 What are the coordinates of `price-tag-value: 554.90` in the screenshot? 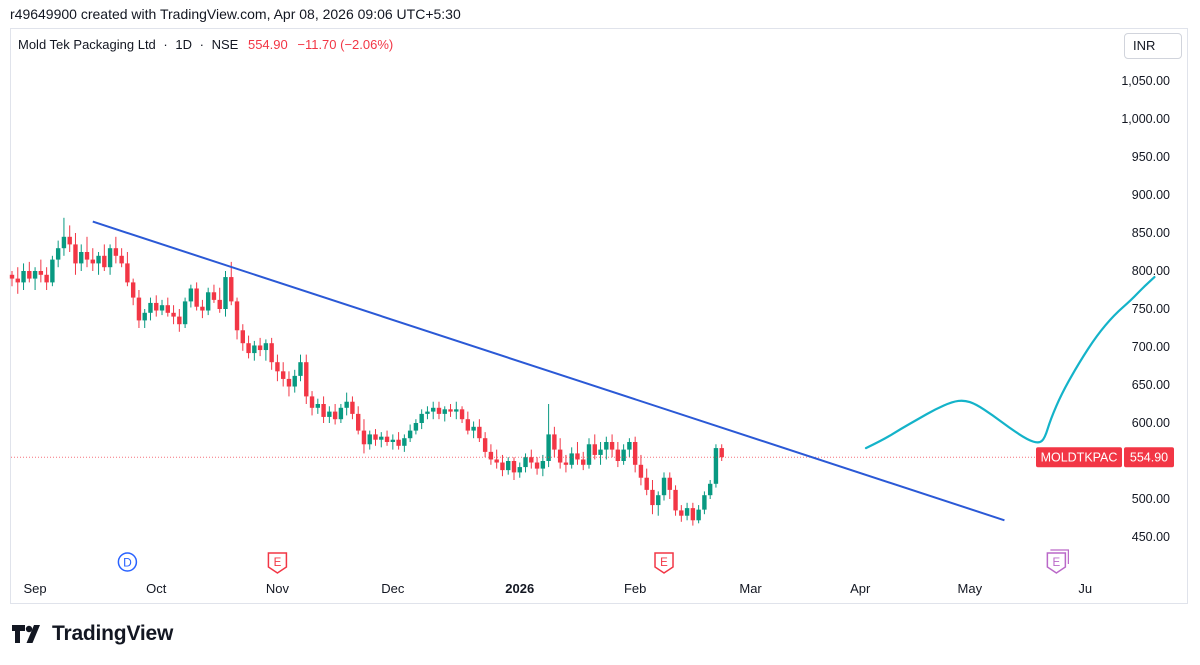 It's located at (1149, 458).